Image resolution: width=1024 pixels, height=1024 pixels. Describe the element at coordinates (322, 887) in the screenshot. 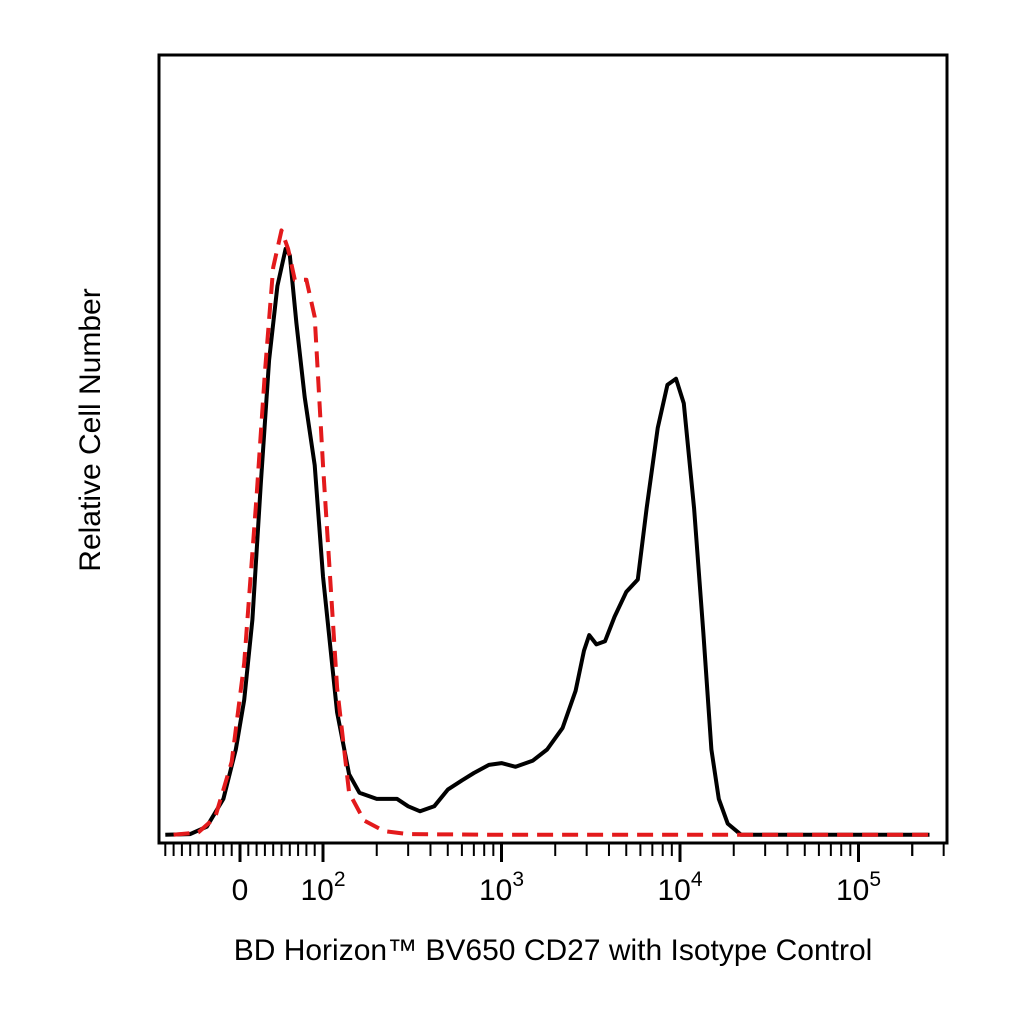

I see `x-tick-label: 10²` at that location.